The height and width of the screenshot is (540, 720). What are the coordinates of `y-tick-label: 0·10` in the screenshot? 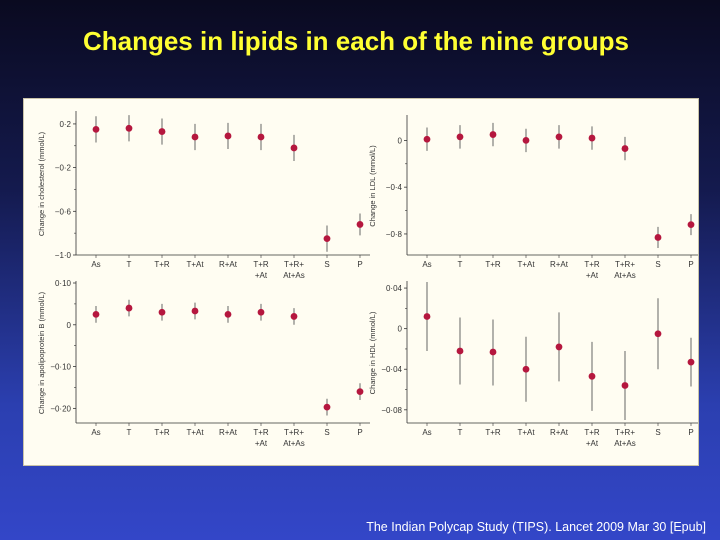 It's located at (63, 283).